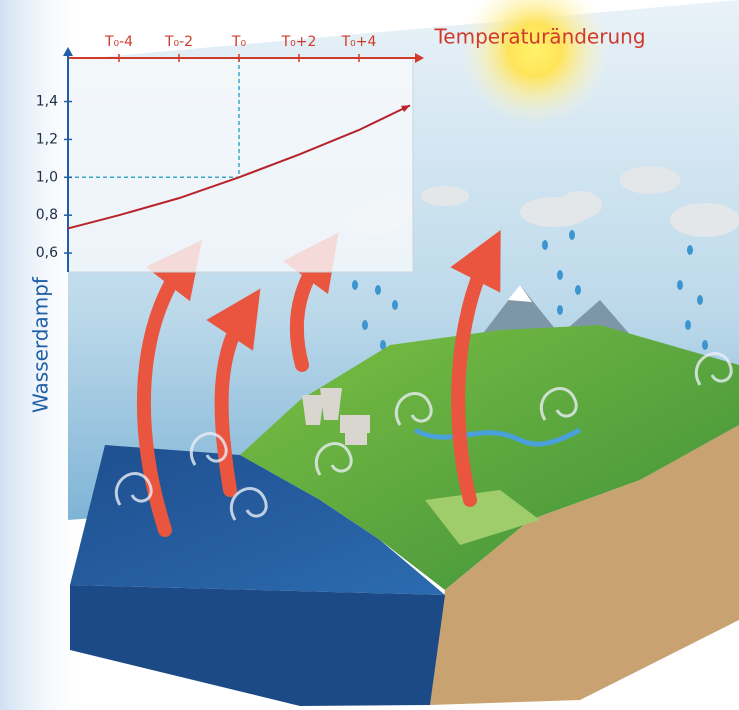 The height and width of the screenshot is (710, 739). I want to click on x-axis-arrow, so click(419, 58).